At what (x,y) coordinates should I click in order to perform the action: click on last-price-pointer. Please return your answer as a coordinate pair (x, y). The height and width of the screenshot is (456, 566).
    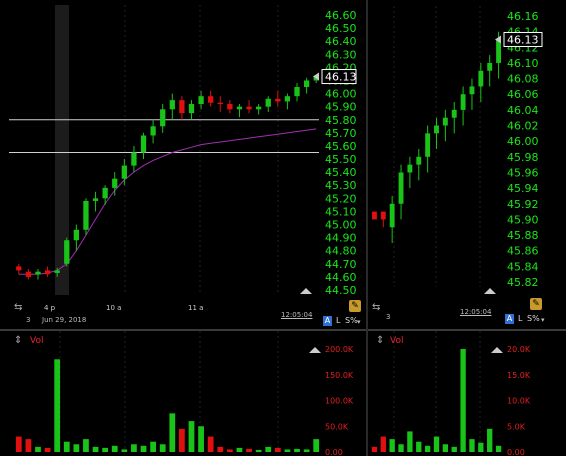
    Looking at the image, I should click on (498, 39).